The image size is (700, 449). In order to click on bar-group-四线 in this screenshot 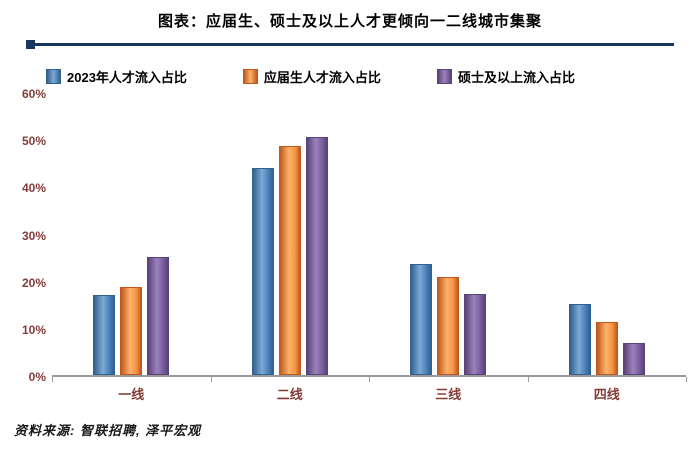, I will do `click(607, 234)`.